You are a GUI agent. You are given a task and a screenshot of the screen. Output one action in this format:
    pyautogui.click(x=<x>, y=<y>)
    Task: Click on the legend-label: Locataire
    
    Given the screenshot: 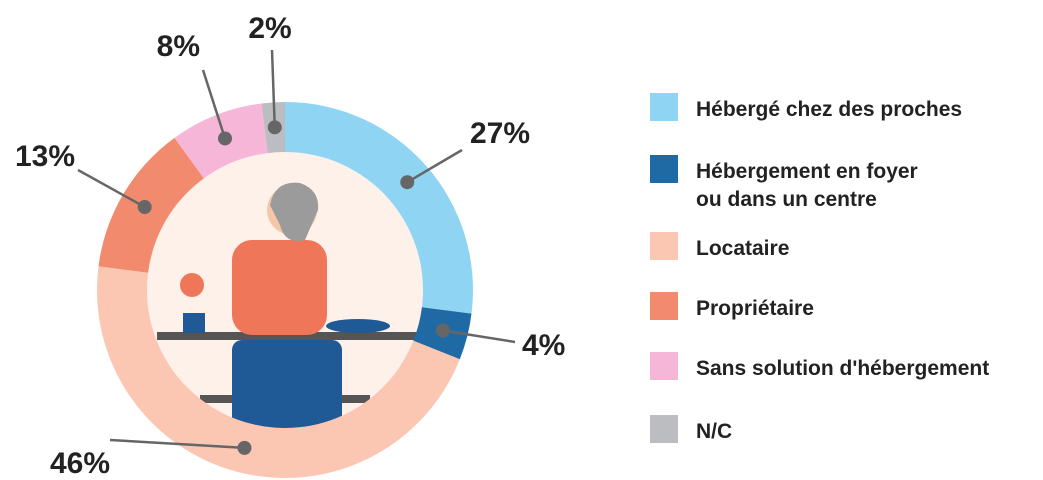 What is the action you would take?
    pyautogui.click(x=743, y=248)
    